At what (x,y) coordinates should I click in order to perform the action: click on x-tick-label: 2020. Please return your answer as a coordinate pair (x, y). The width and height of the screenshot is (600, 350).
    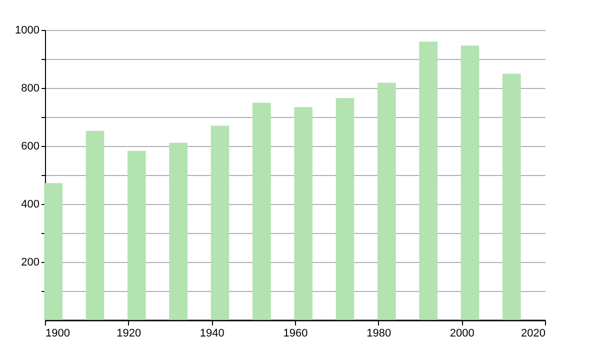
    Looking at the image, I should click on (533, 334).